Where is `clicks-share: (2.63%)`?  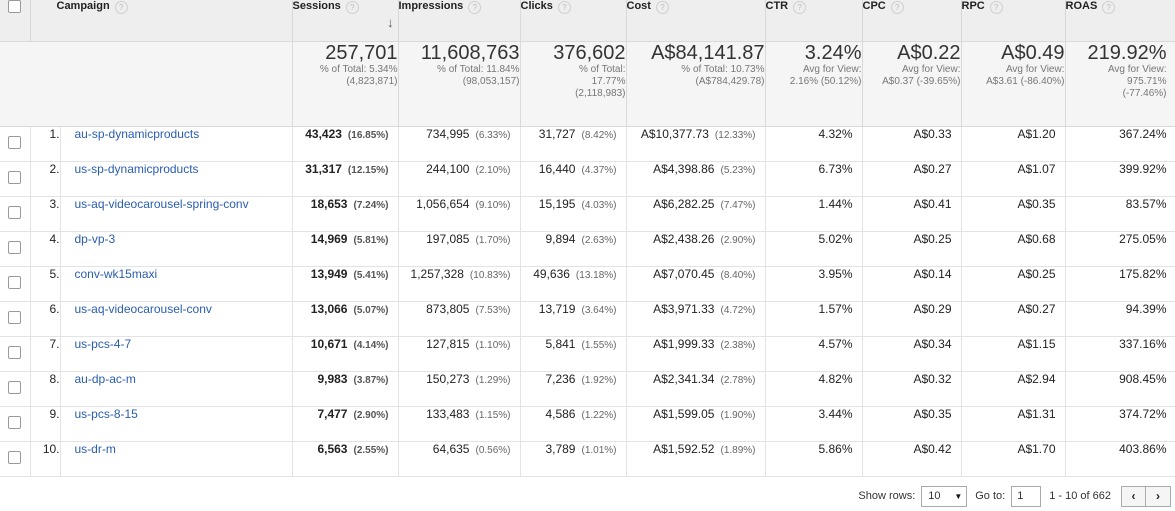
clicks-share: (2.63%) is located at coordinates (599, 240).